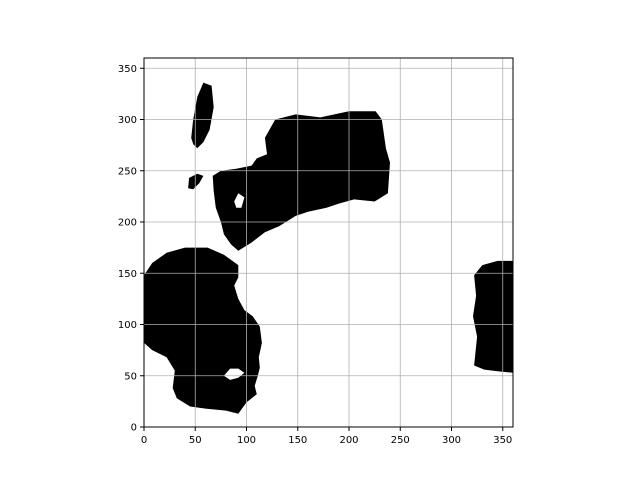 The image size is (640, 480). Describe the element at coordinates (144, 440) in the screenshot. I see `x-tick-label-0: 0` at that location.